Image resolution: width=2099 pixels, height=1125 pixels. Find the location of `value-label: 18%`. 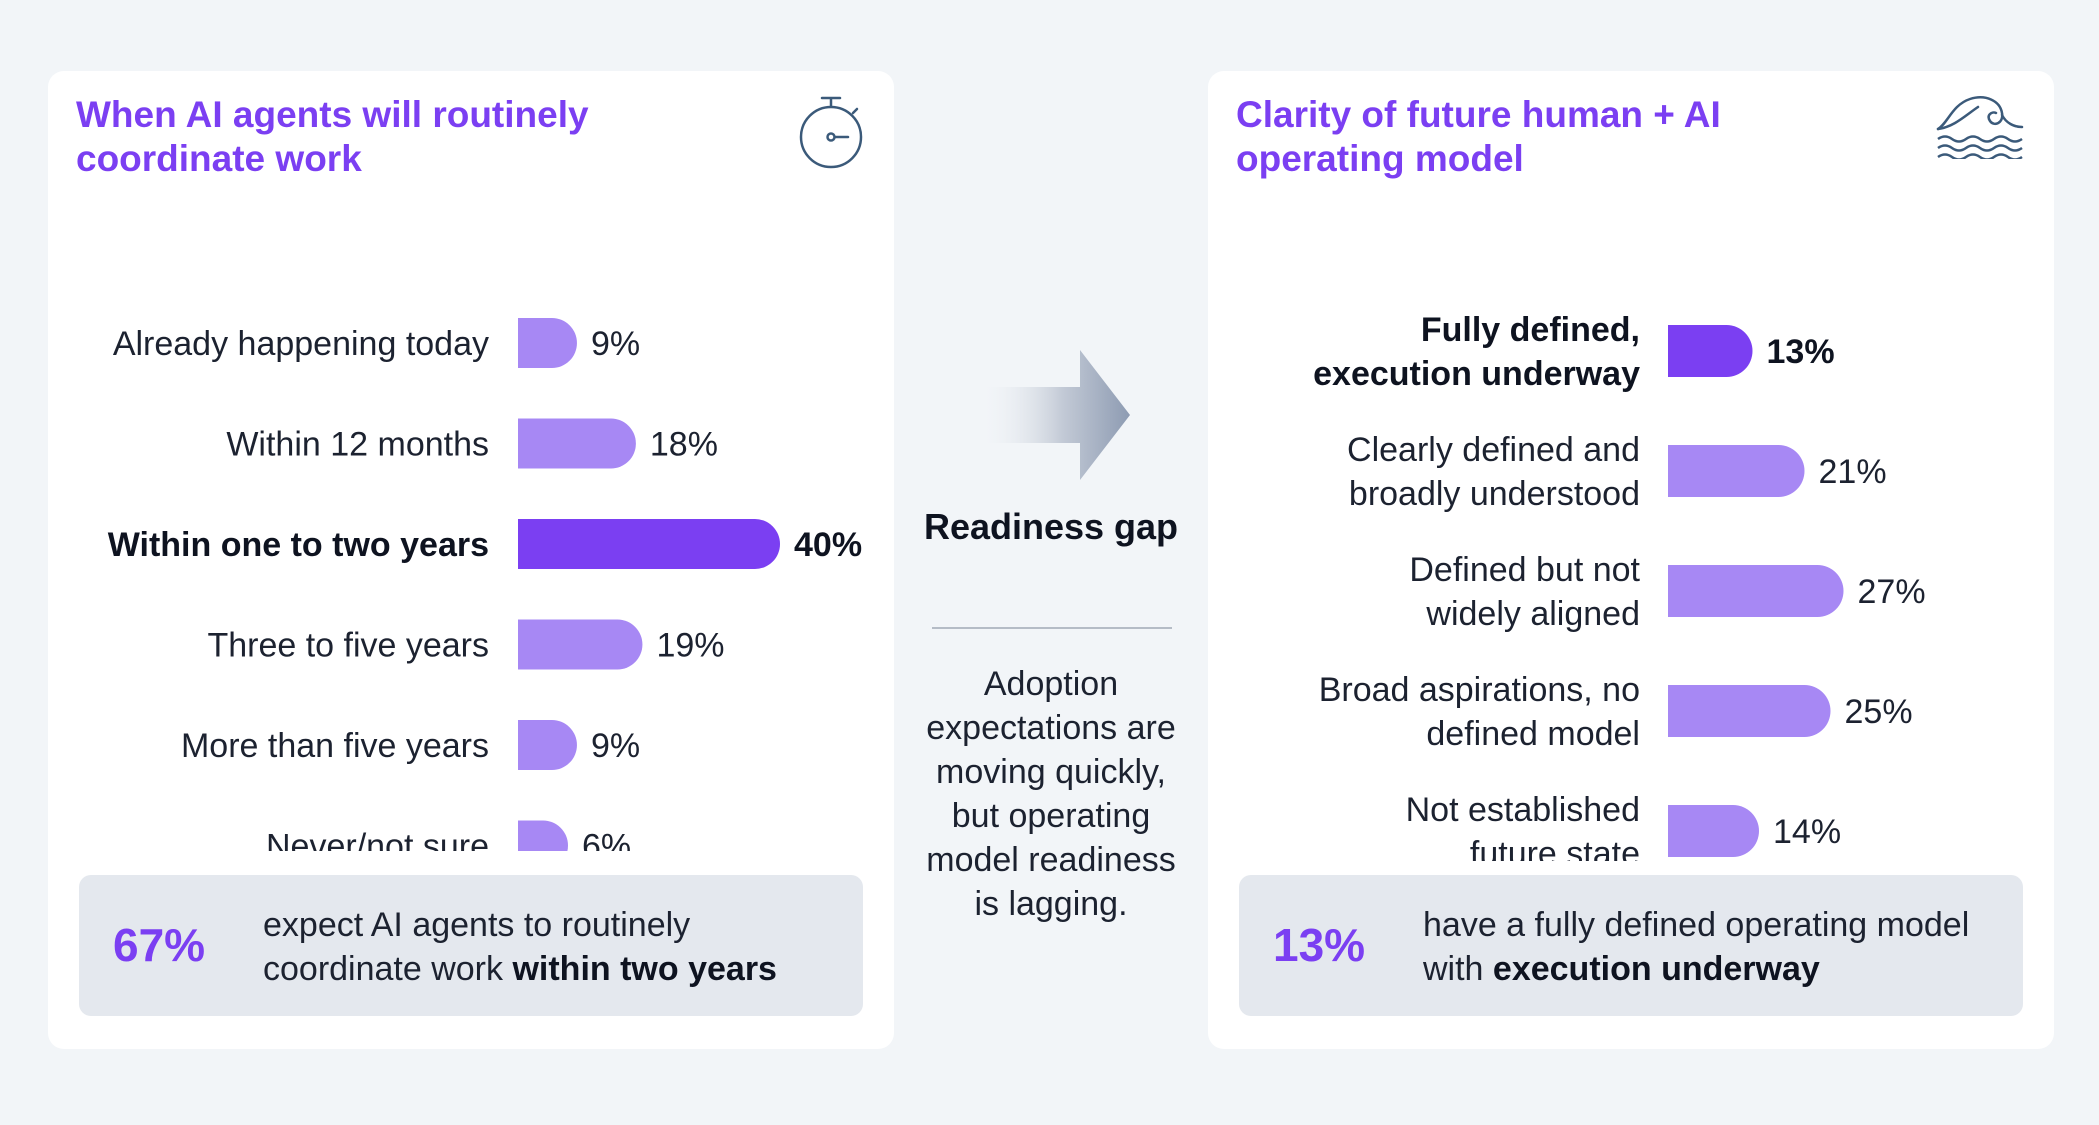

value-label: 18% is located at coordinates (684, 445).